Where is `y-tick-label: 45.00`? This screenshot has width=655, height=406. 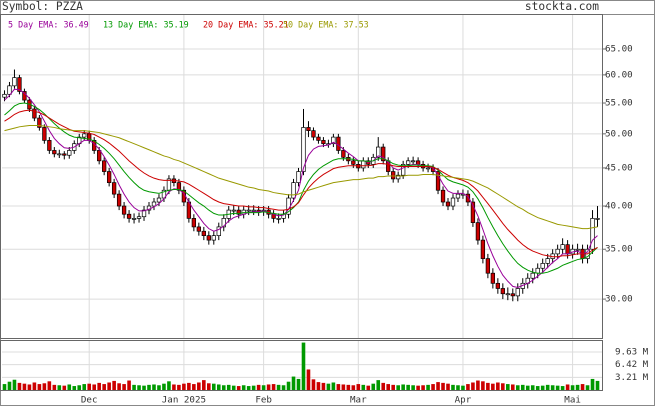
y-tick-label: 45.00 is located at coordinates (619, 167).